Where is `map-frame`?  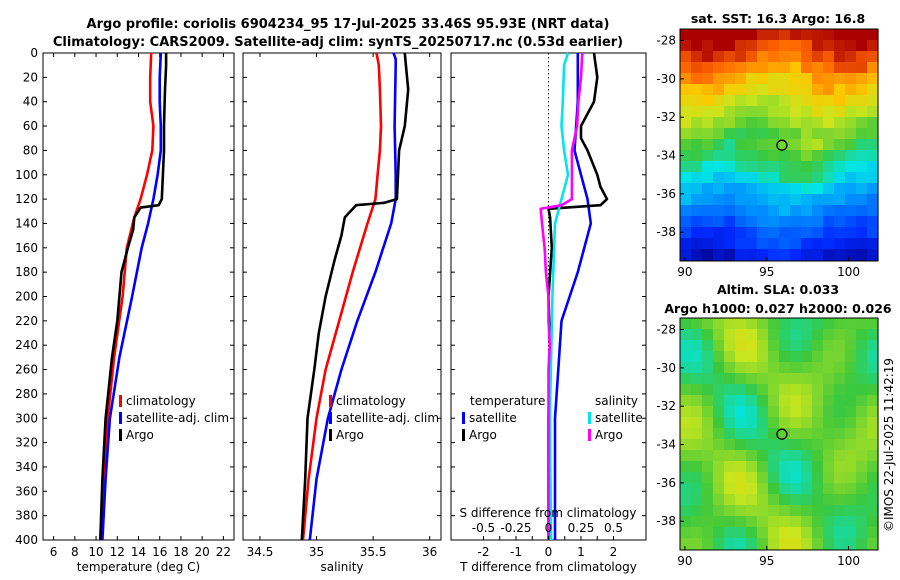
map-frame is located at coordinates (779, 145).